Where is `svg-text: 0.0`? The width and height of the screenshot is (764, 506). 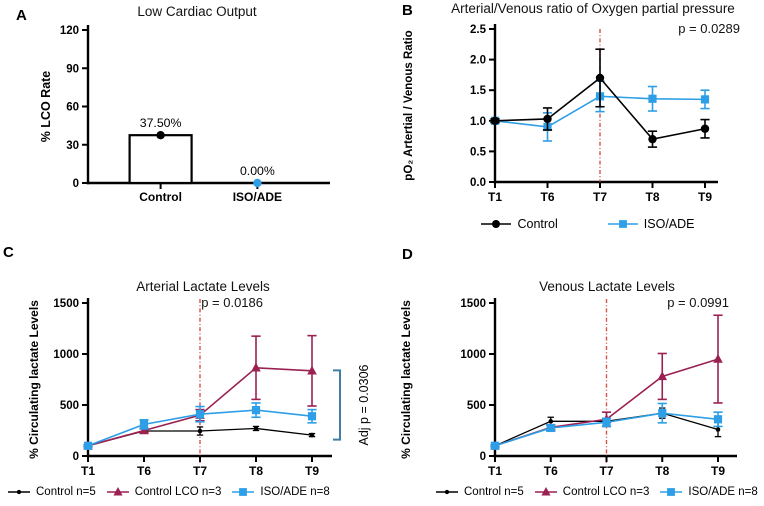 svg-text: 0.0 is located at coordinates (478, 183).